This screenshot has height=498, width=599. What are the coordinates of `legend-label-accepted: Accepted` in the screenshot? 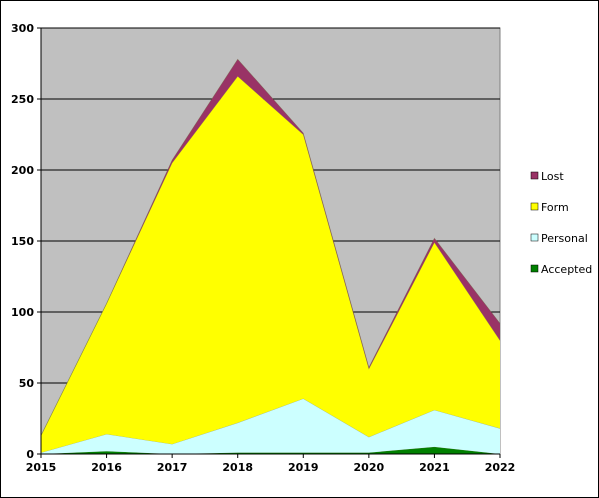 It's located at (566, 269).